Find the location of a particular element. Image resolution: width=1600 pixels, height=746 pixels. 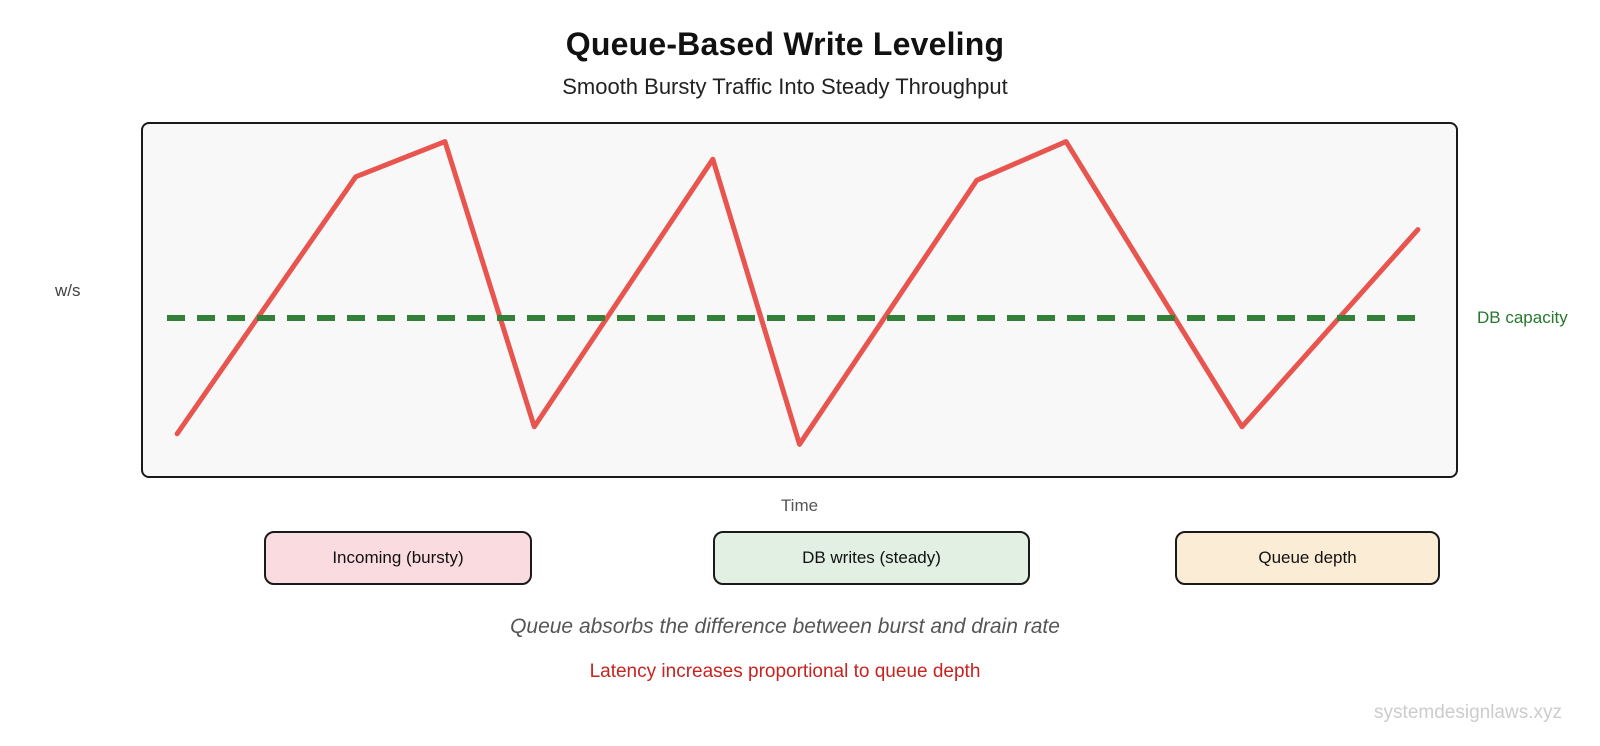

x-axis-label: Time is located at coordinates (799, 505).